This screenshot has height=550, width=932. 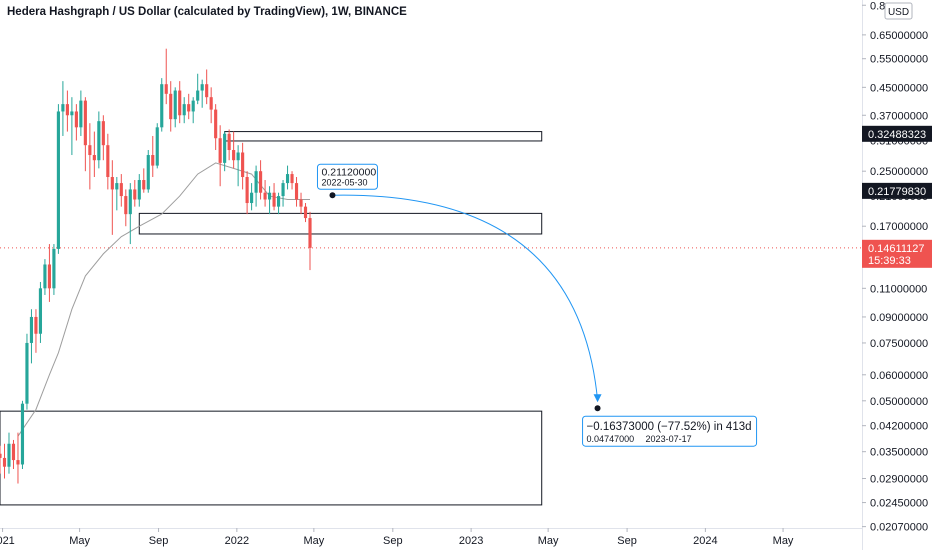 What do you see at coordinates (899, 172) in the screenshot?
I see `y-tick-label: 0.25000000` at bounding box center [899, 172].